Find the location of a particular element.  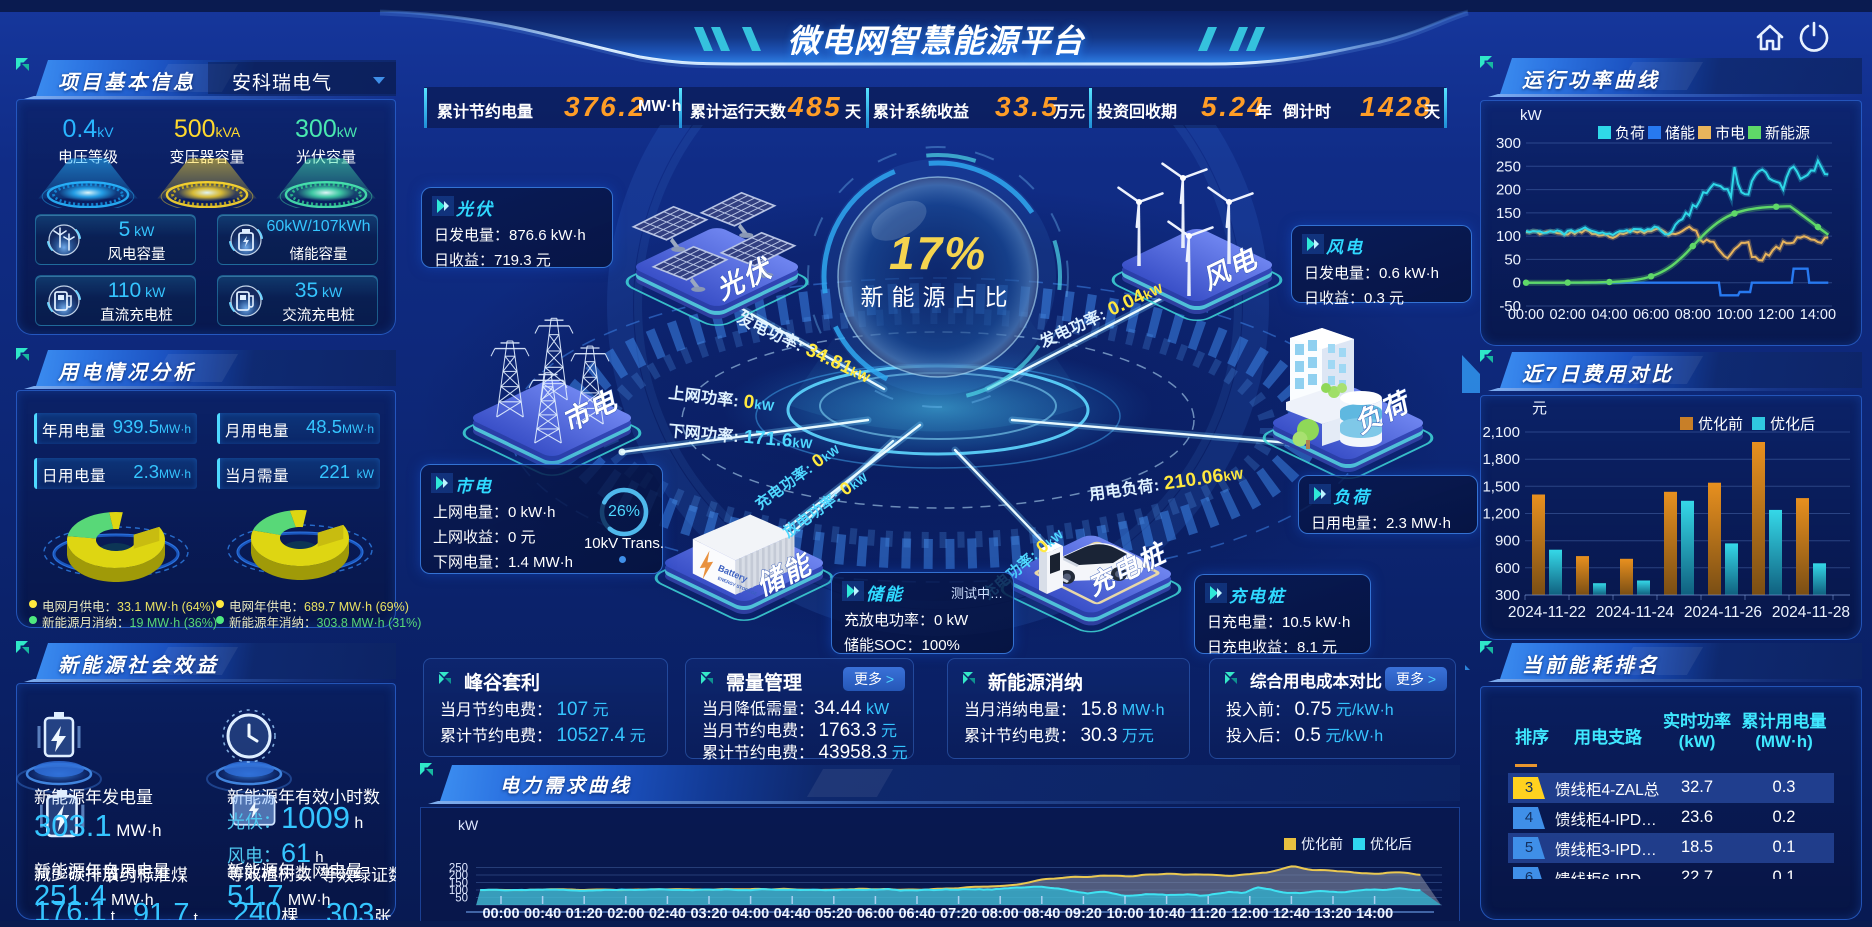

svg-text: 02:40 is located at coordinates (667, 914).